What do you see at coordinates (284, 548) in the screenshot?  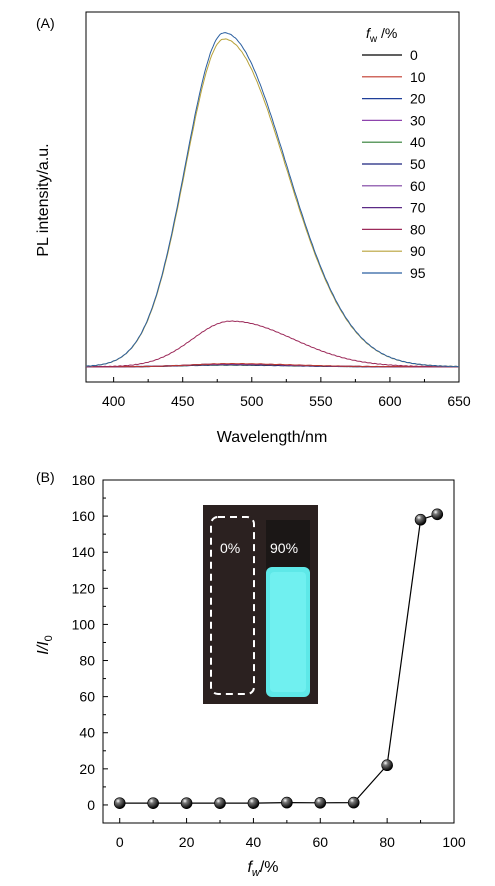 I see `vial-90-percent-label: 90%` at bounding box center [284, 548].